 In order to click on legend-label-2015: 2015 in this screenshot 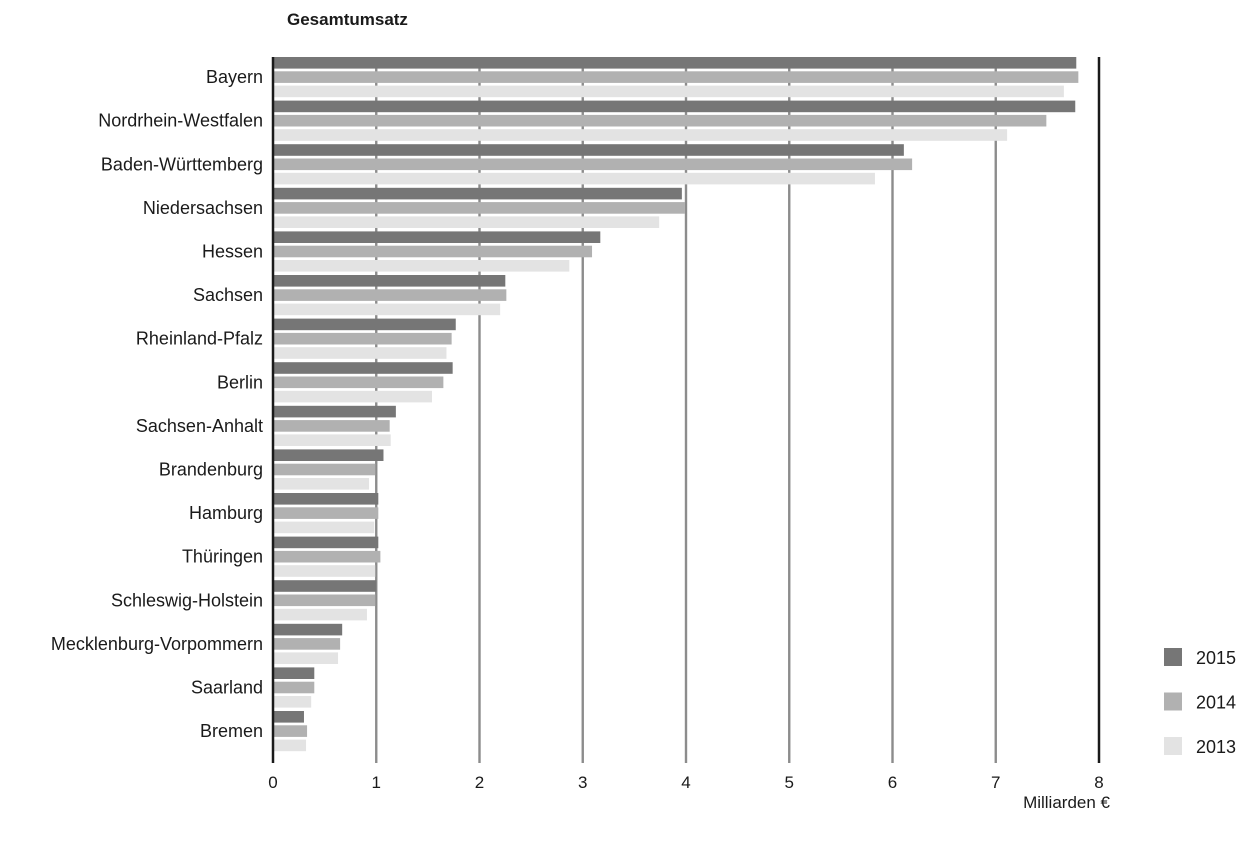, I will do `click(1216, 658)`.